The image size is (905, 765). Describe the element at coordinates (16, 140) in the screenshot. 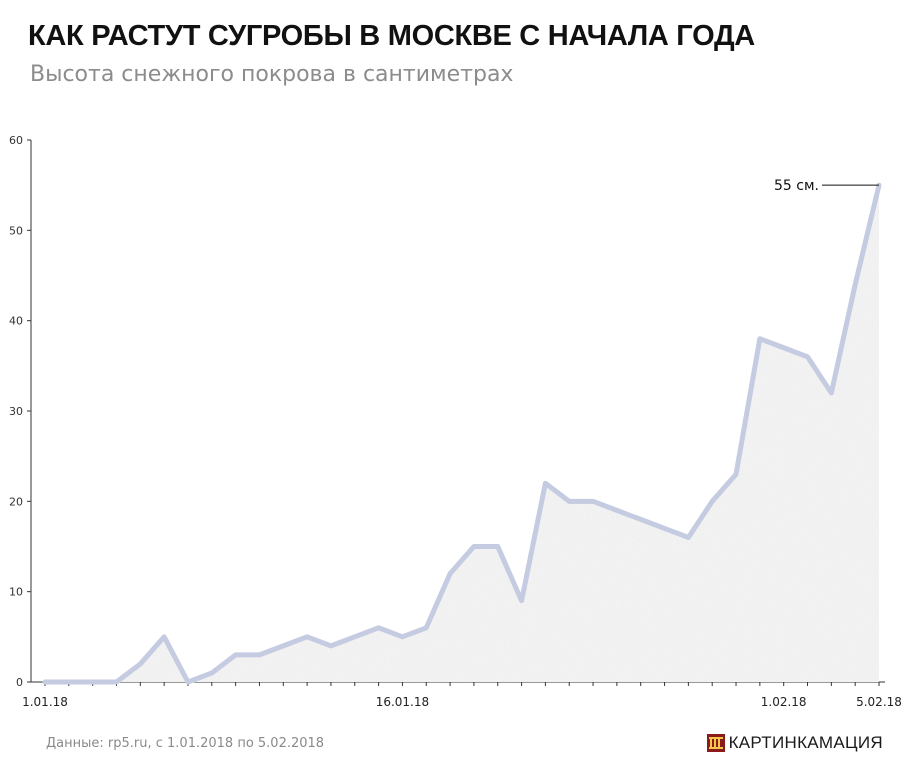

I see `y-tick-label: 60` at that location.